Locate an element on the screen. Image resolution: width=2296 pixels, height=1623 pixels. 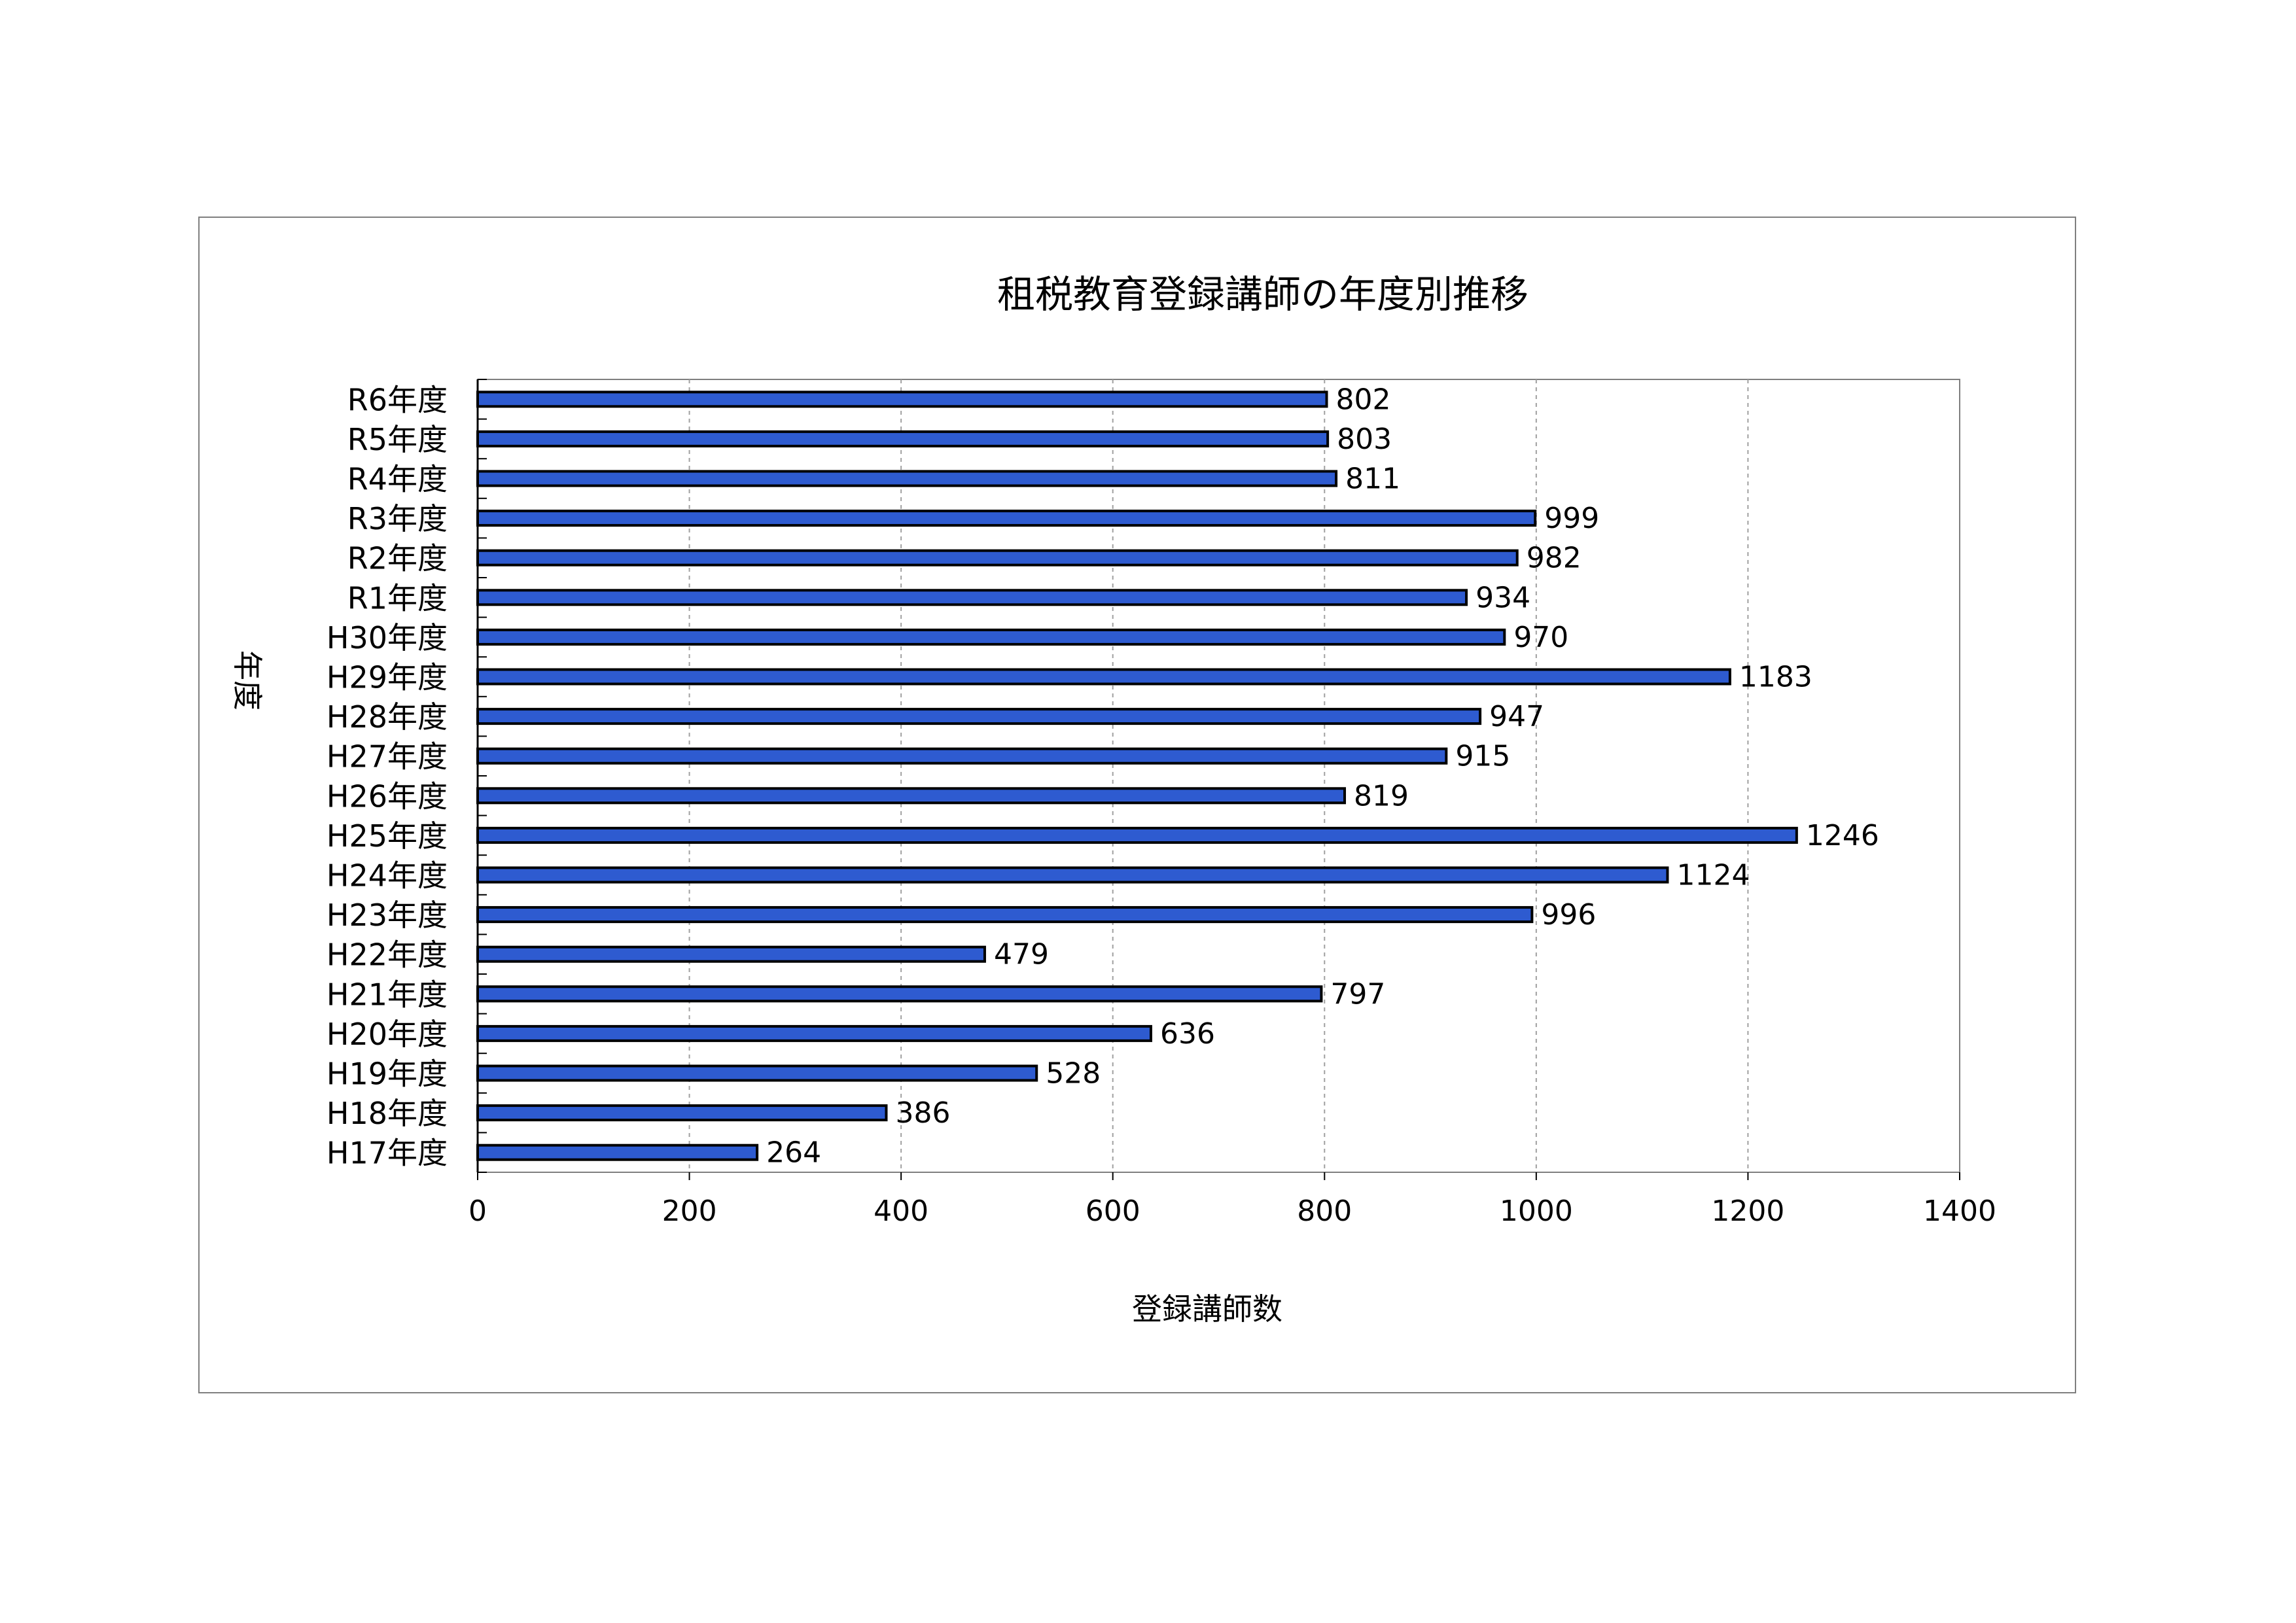
x-tick-label: 1200 is located at coordinates (1748, 1212).